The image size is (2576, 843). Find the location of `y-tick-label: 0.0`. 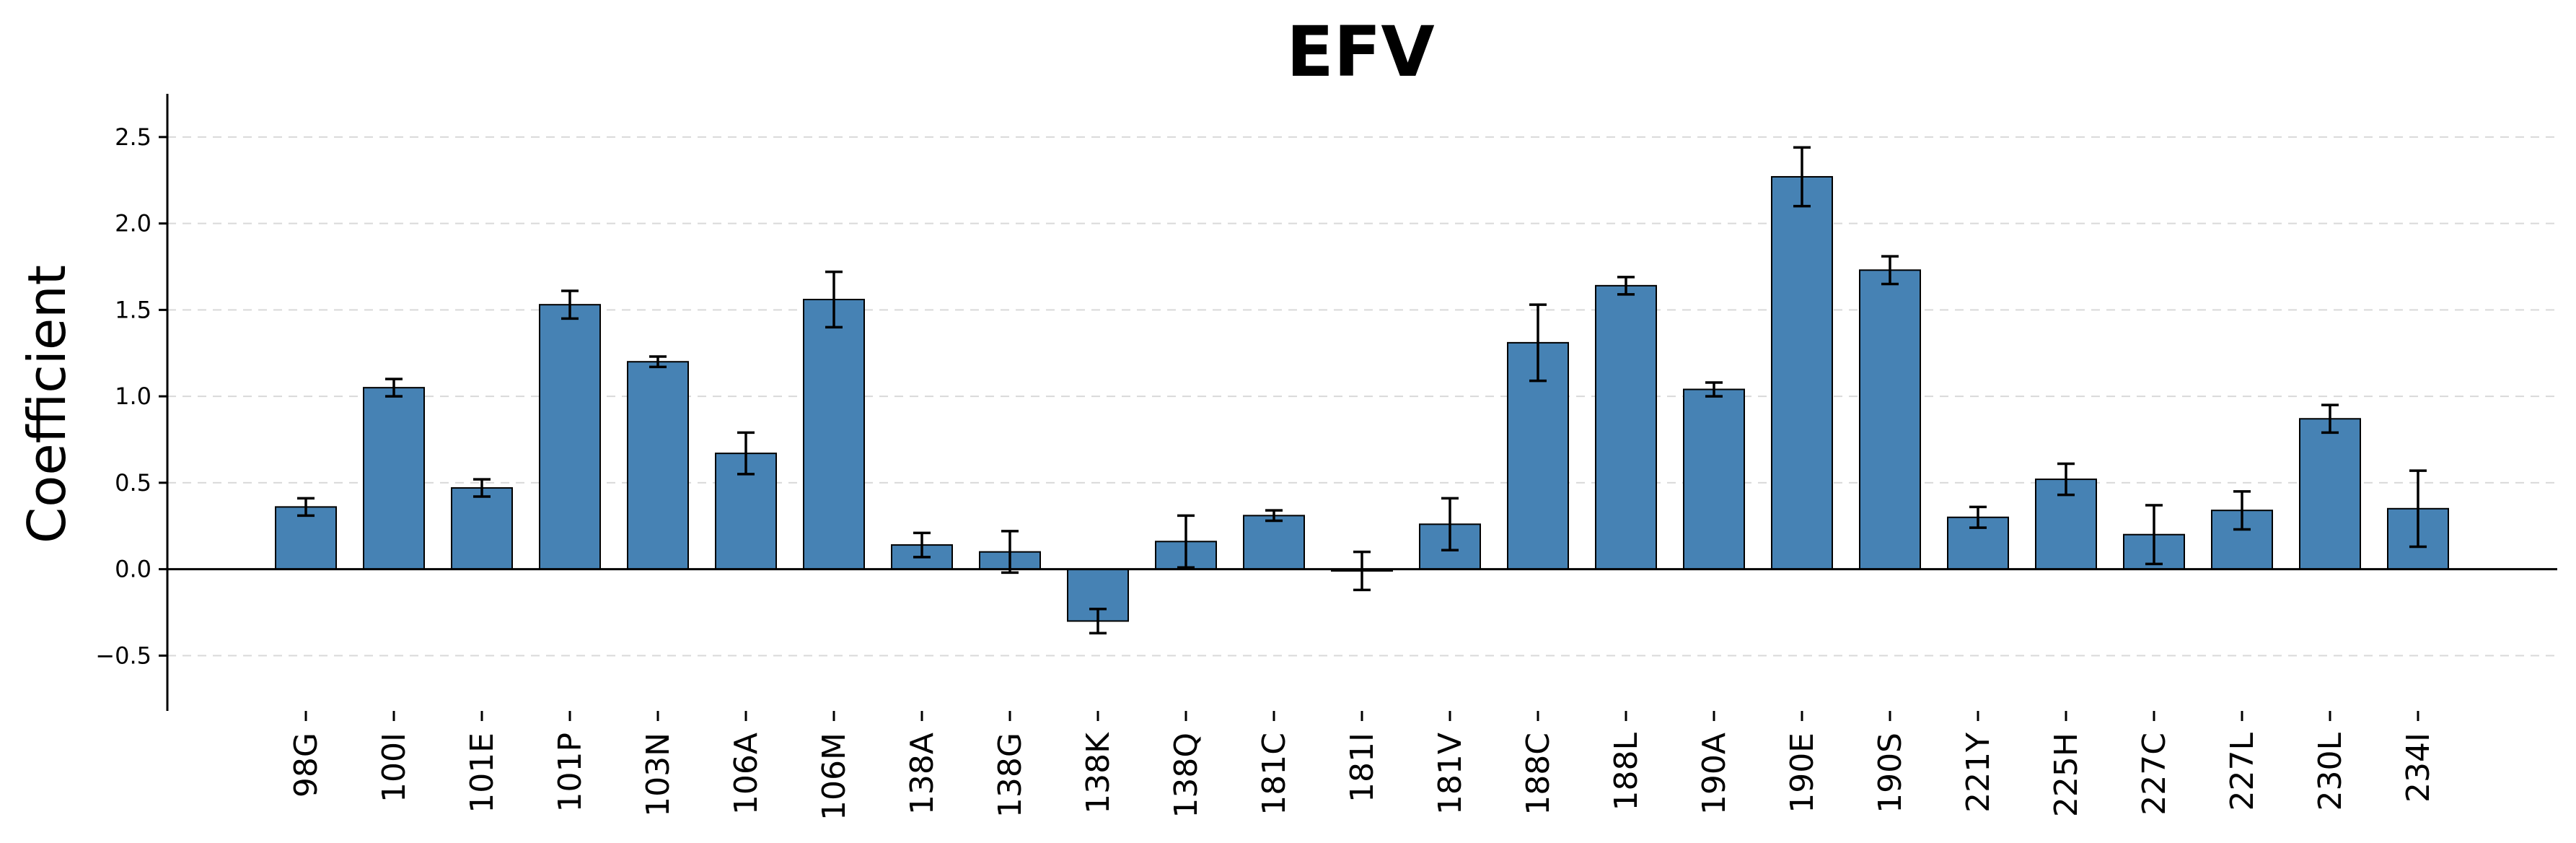

y-tick-label: 0.0 is located at coordinates (133, 569).